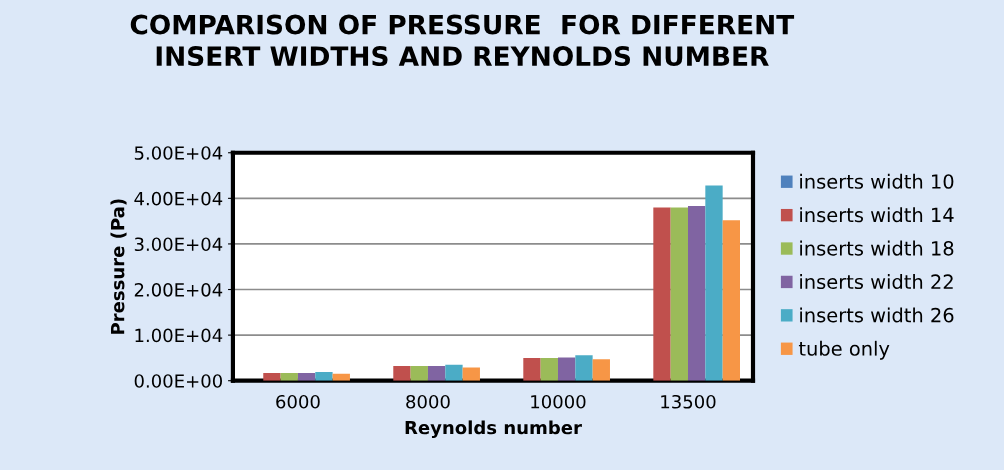  Describe the element at coordinates (876, 282) in the screenshot. I see `legend-label: inserts width 22` at that location.